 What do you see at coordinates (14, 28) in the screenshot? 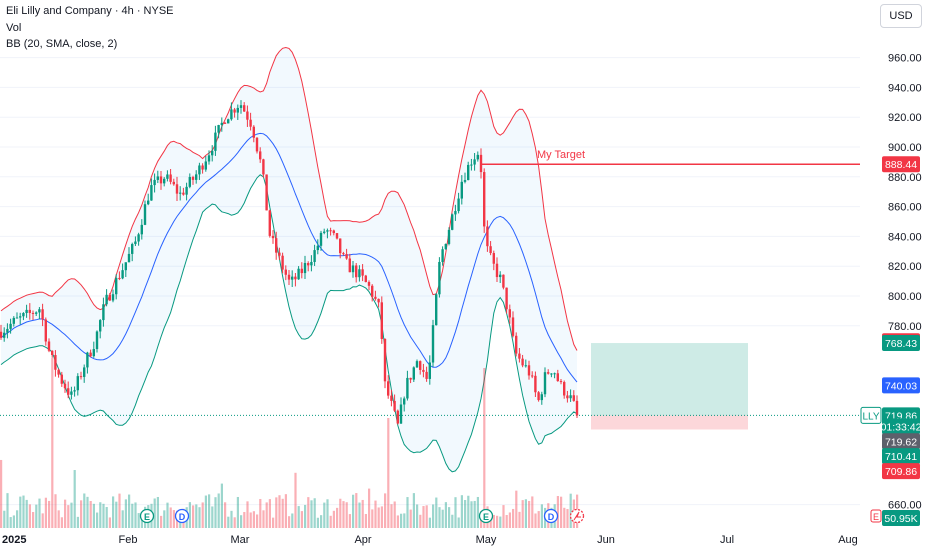
I see `volume-indicator-label: Vol` at bounding box center [14, 28].